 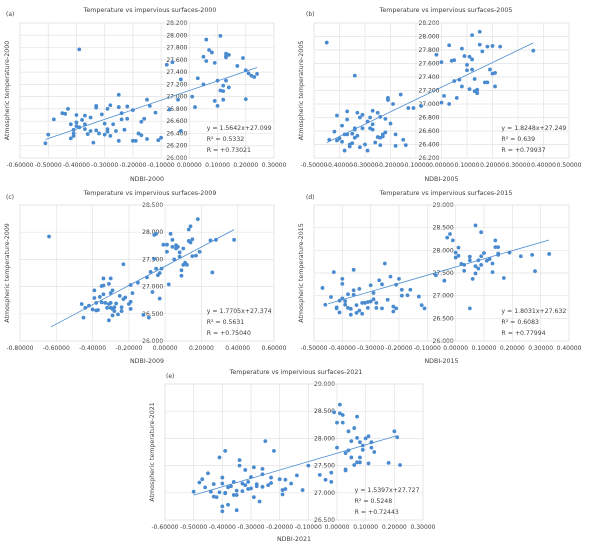 What do you see at coordinates (443, 318) in the screenshot?
I see `y-tick-label: 26.500` at bounding box center [443, 318].